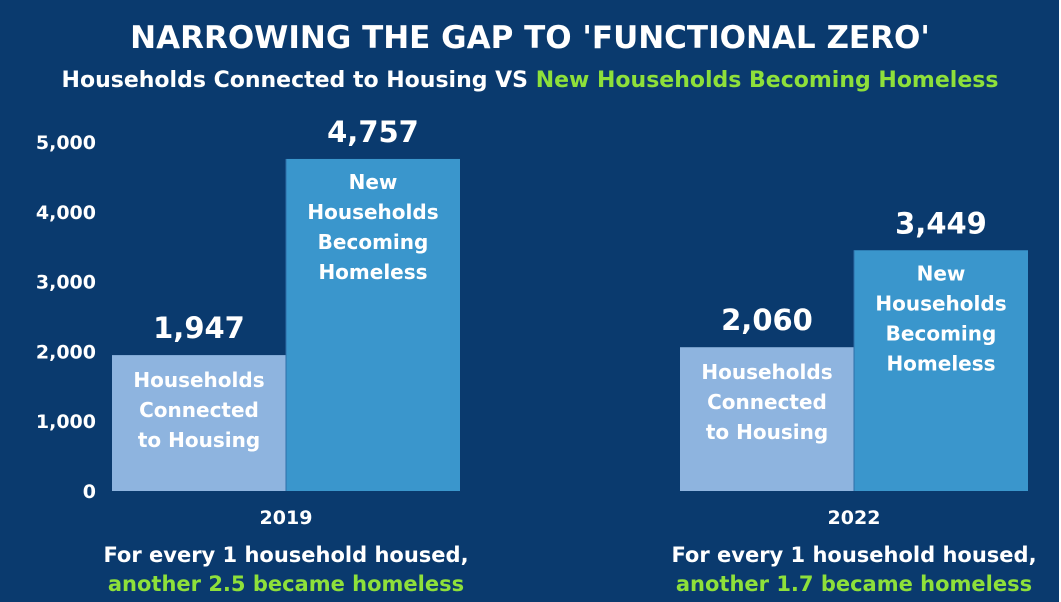 This screenshot has width=1061, height=602. Describe the element at coordinates (373, 132) in the screenshot. I see `data-label: 4,757` at that location.